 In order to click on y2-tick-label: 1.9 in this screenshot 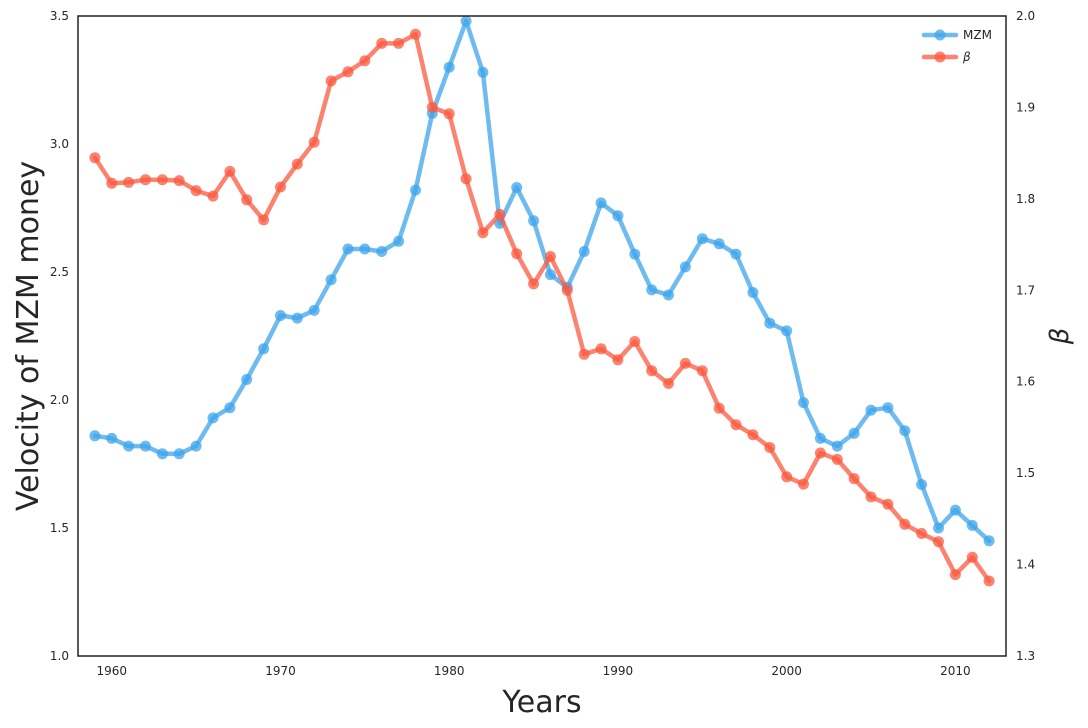, I will do `click(1025, 107)`.